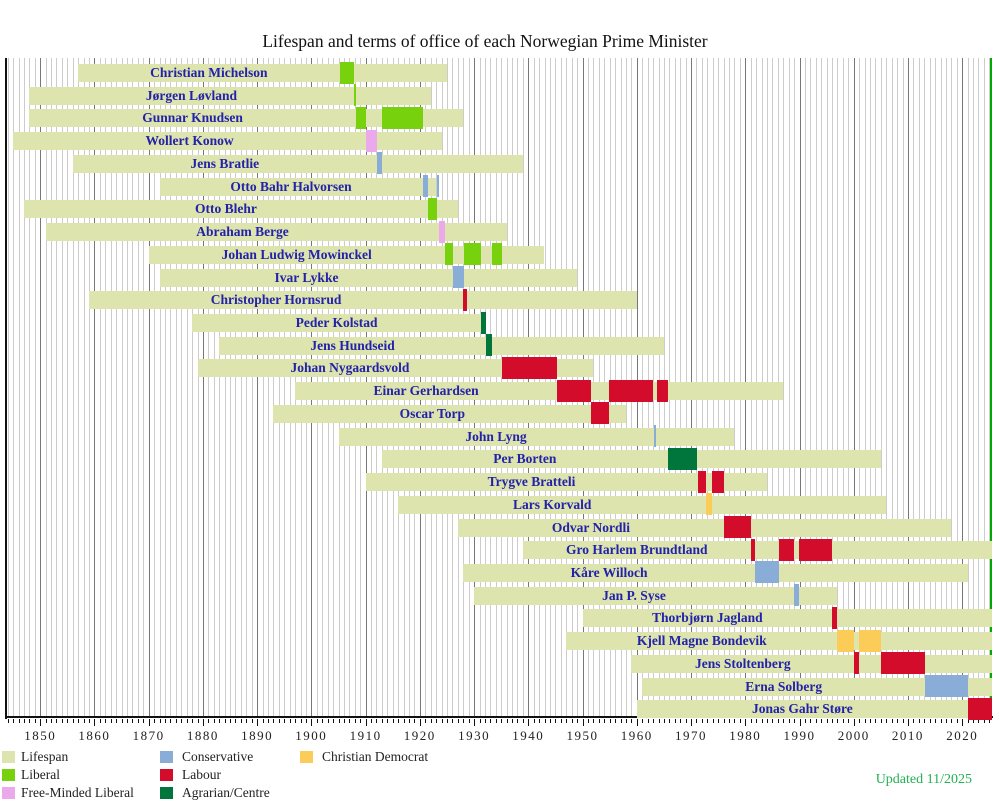  I want to click on axis-tick-label: 1980, so click(745, 735).